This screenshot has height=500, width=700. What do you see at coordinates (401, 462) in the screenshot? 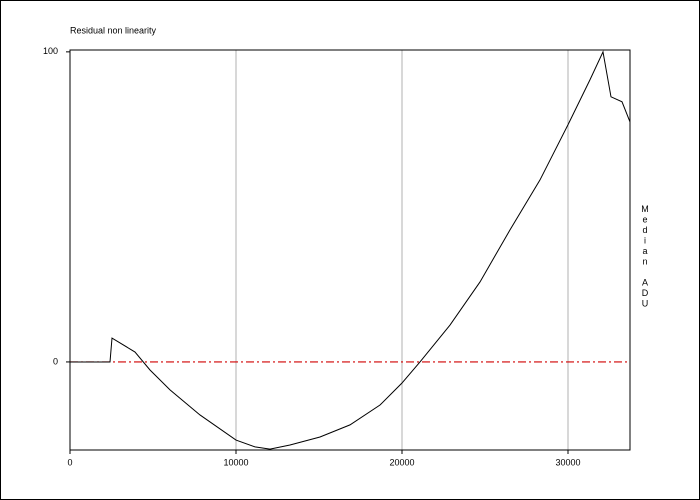
I see `x-tick-label: 20000` at bounding box center [401, 462].